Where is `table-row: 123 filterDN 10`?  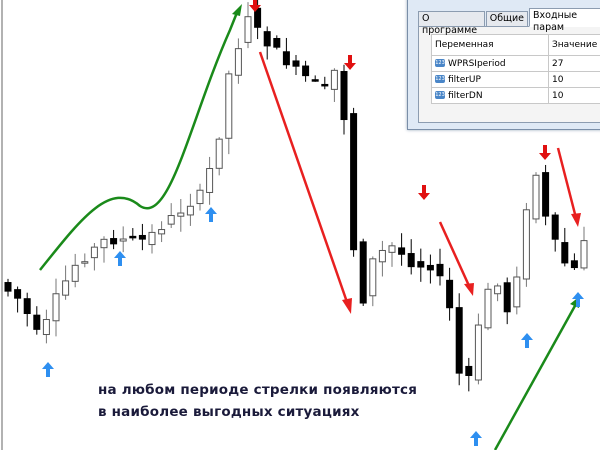
table-row: 123 filterDN 10 is located at coordinates (515, 95).